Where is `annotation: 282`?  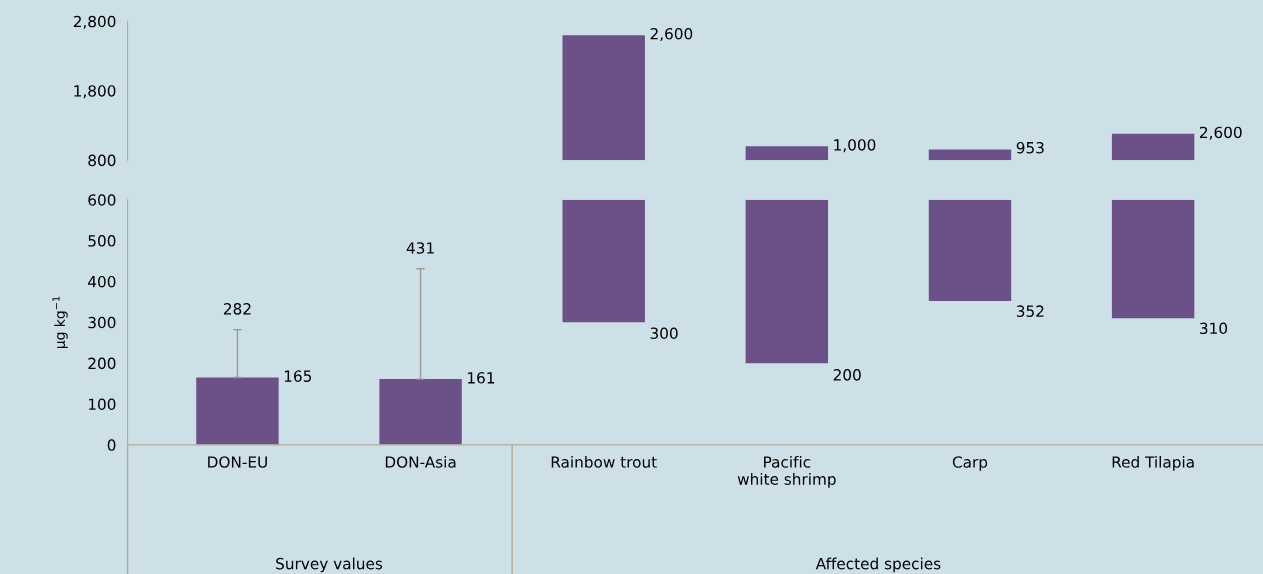 annotation: 282 is located at coordinates (237, 309).